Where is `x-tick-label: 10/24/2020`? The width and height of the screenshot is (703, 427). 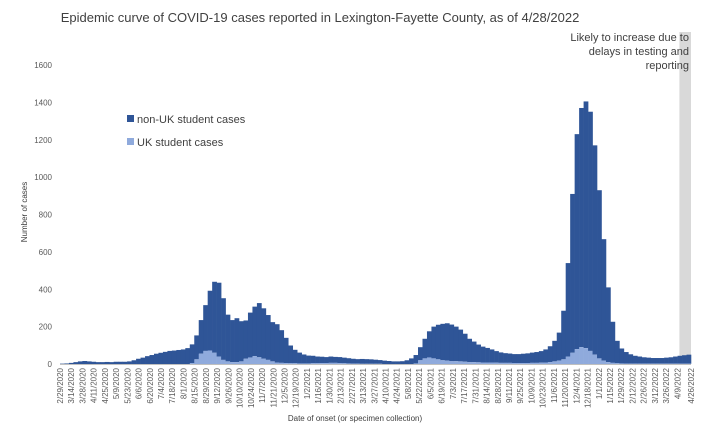 x-tick-label: 10/24/2020 is located at coordinates (251, 387).